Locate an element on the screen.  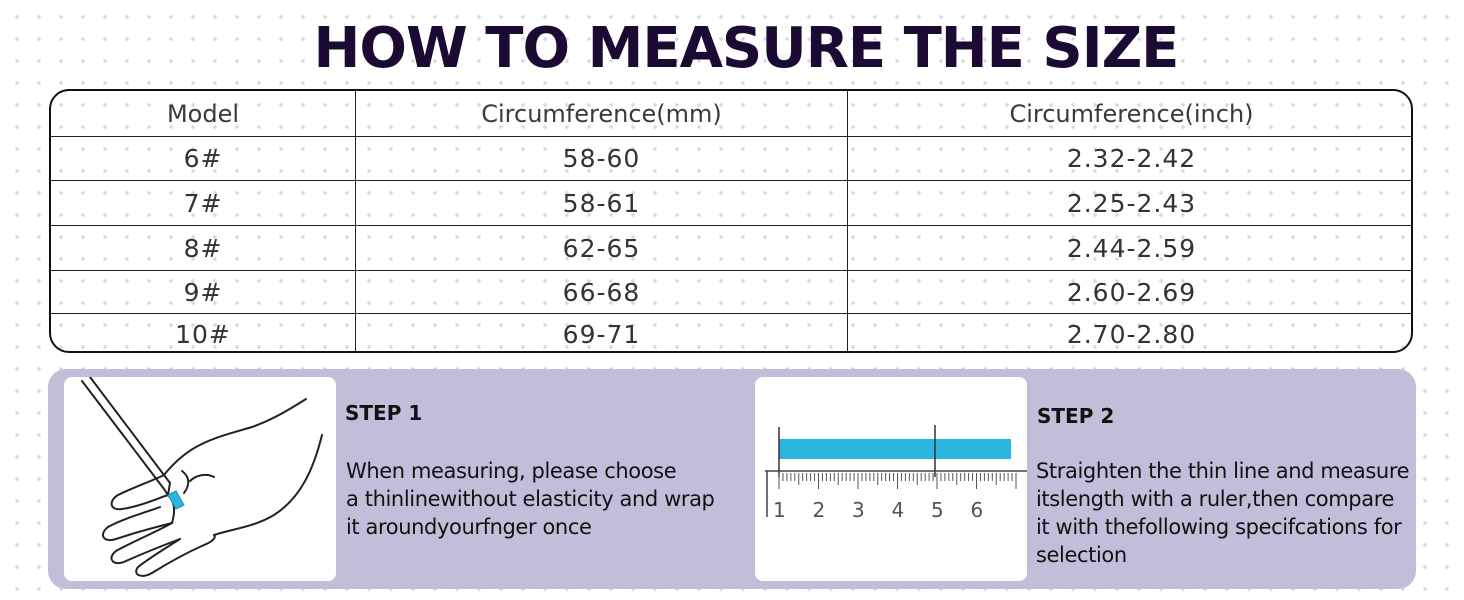
step-1-title: STEP 1 is located at coordinates (384, 413).